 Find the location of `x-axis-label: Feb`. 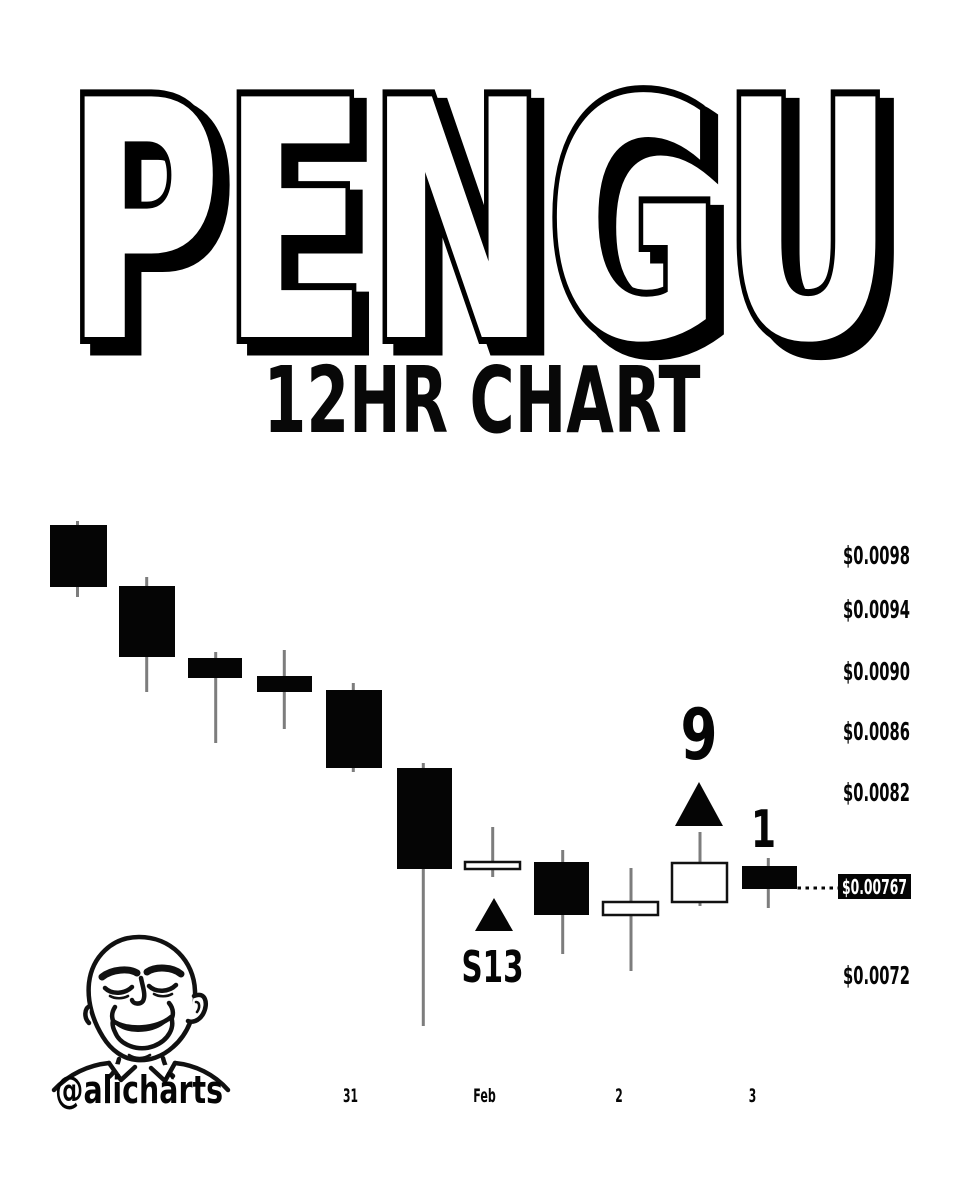

x-axis-label: Feb is located at coordinates (484, 1096).